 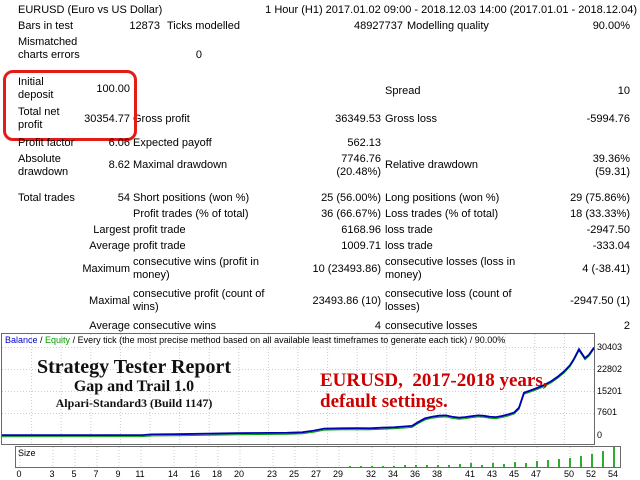 What do you see at coordinates (414, 474) in the screenshot?
I see `x-axis-tick: 36` at bounding box center [414, 474].